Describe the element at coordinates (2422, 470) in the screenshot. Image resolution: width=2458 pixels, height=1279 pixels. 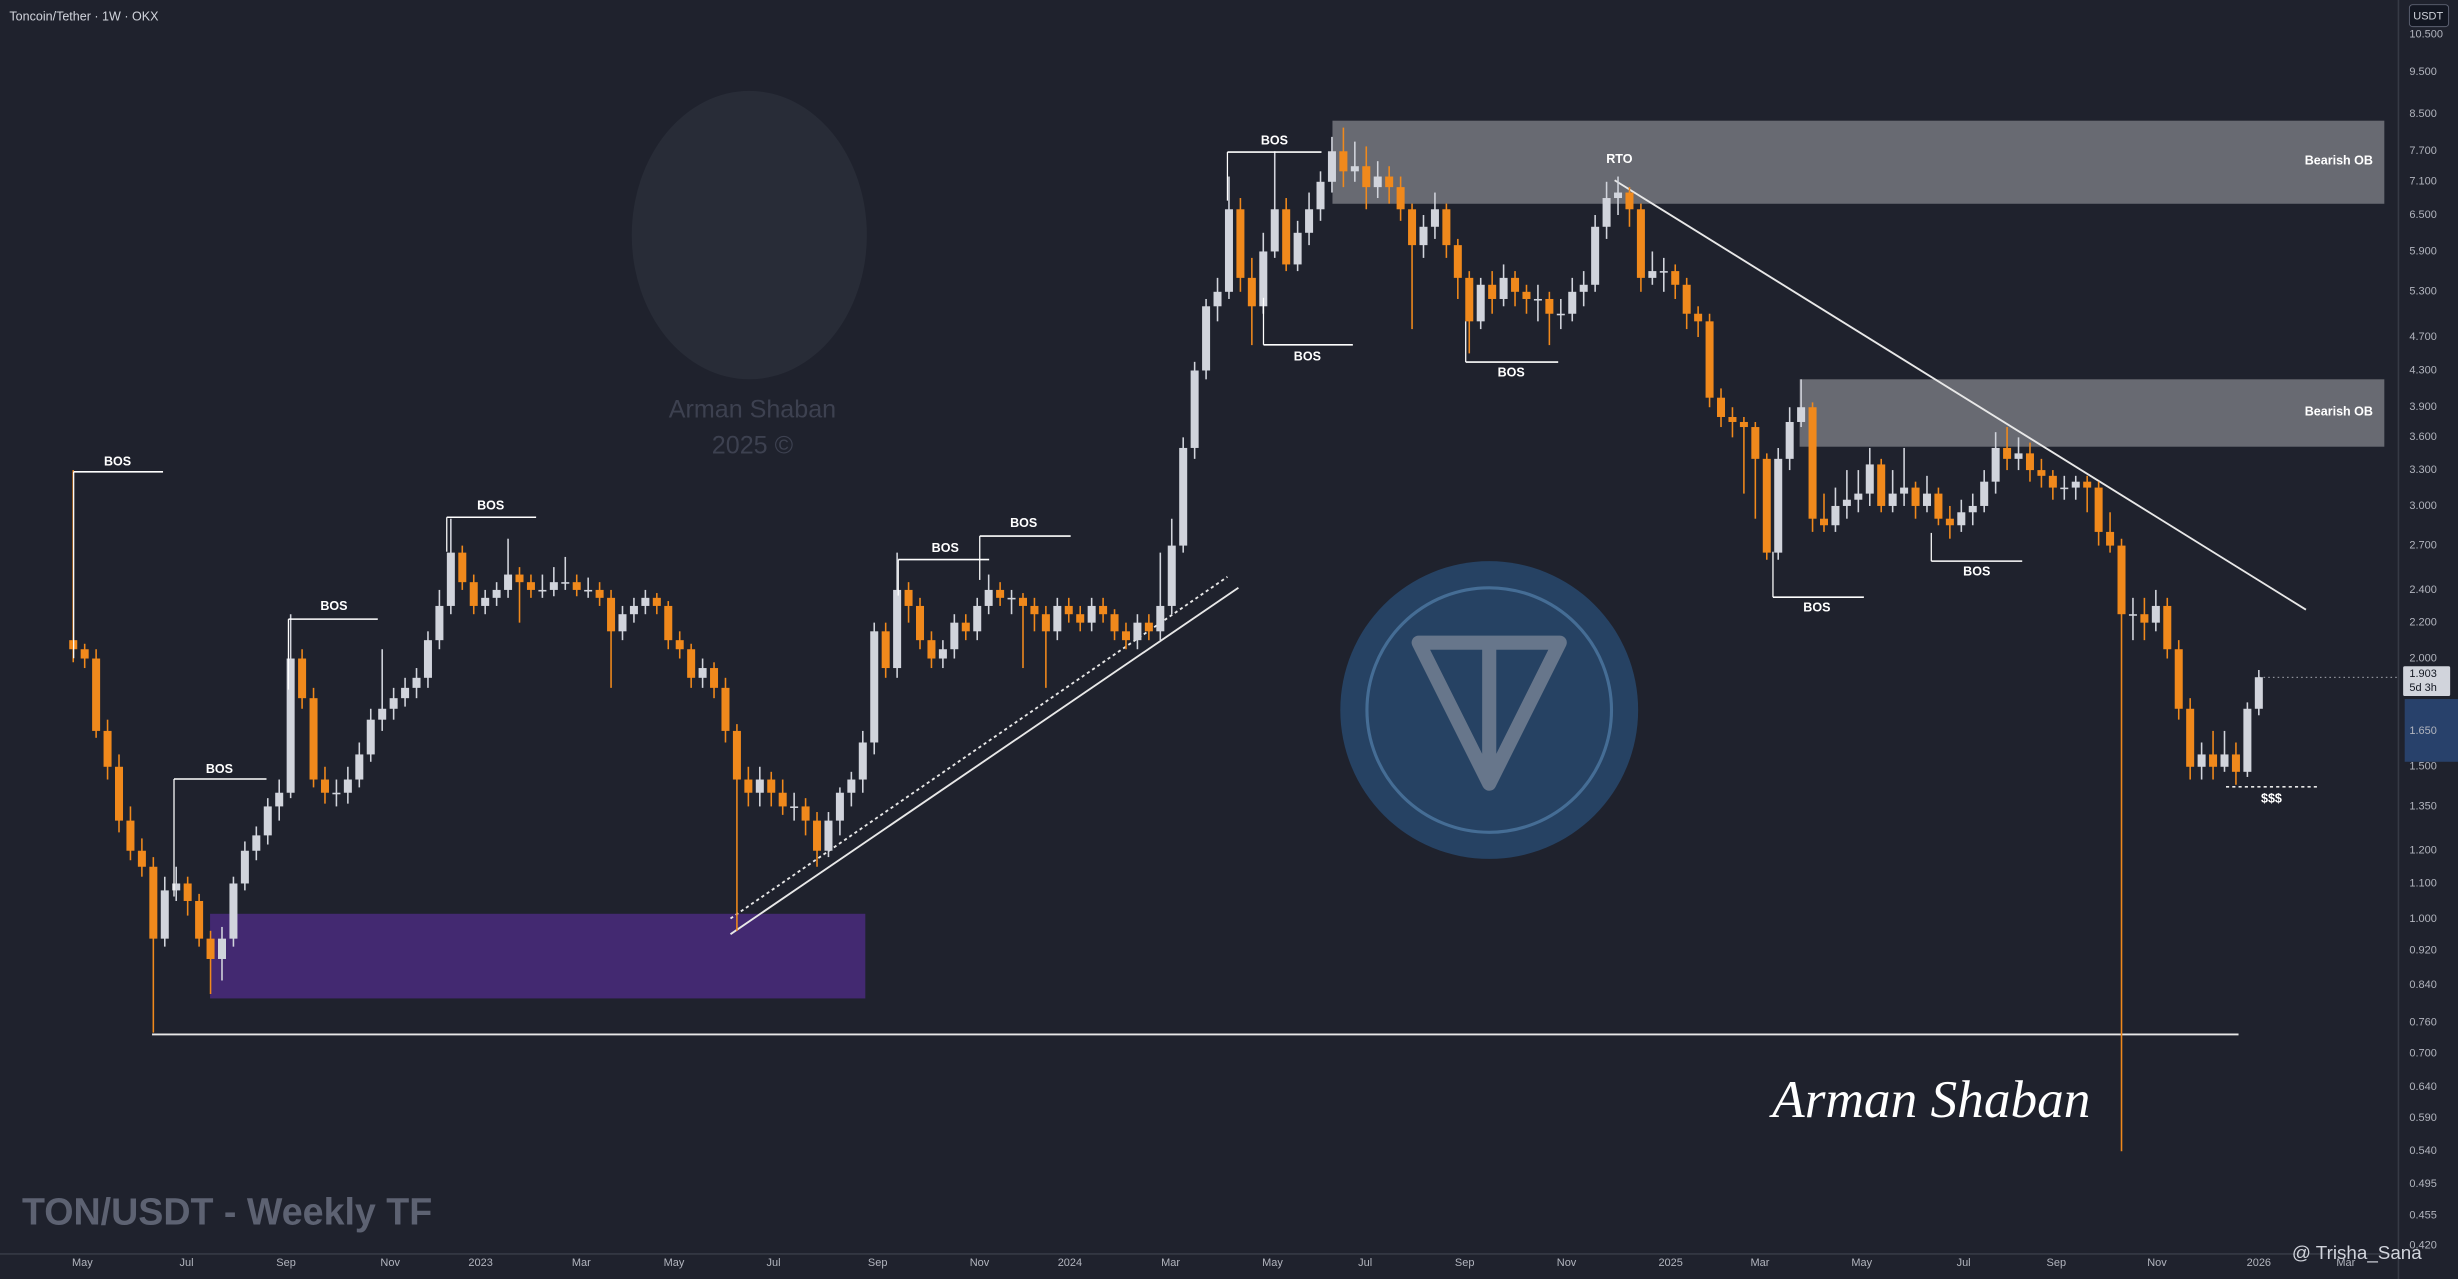
I see `y-tick-label: 3.300` at that location.